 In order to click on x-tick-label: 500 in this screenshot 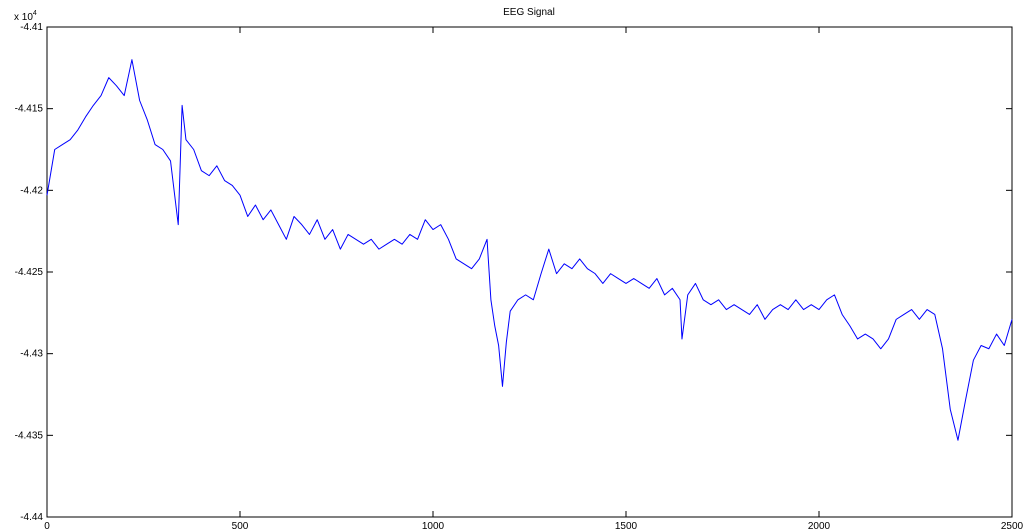, I will do `click(240, 526)`.